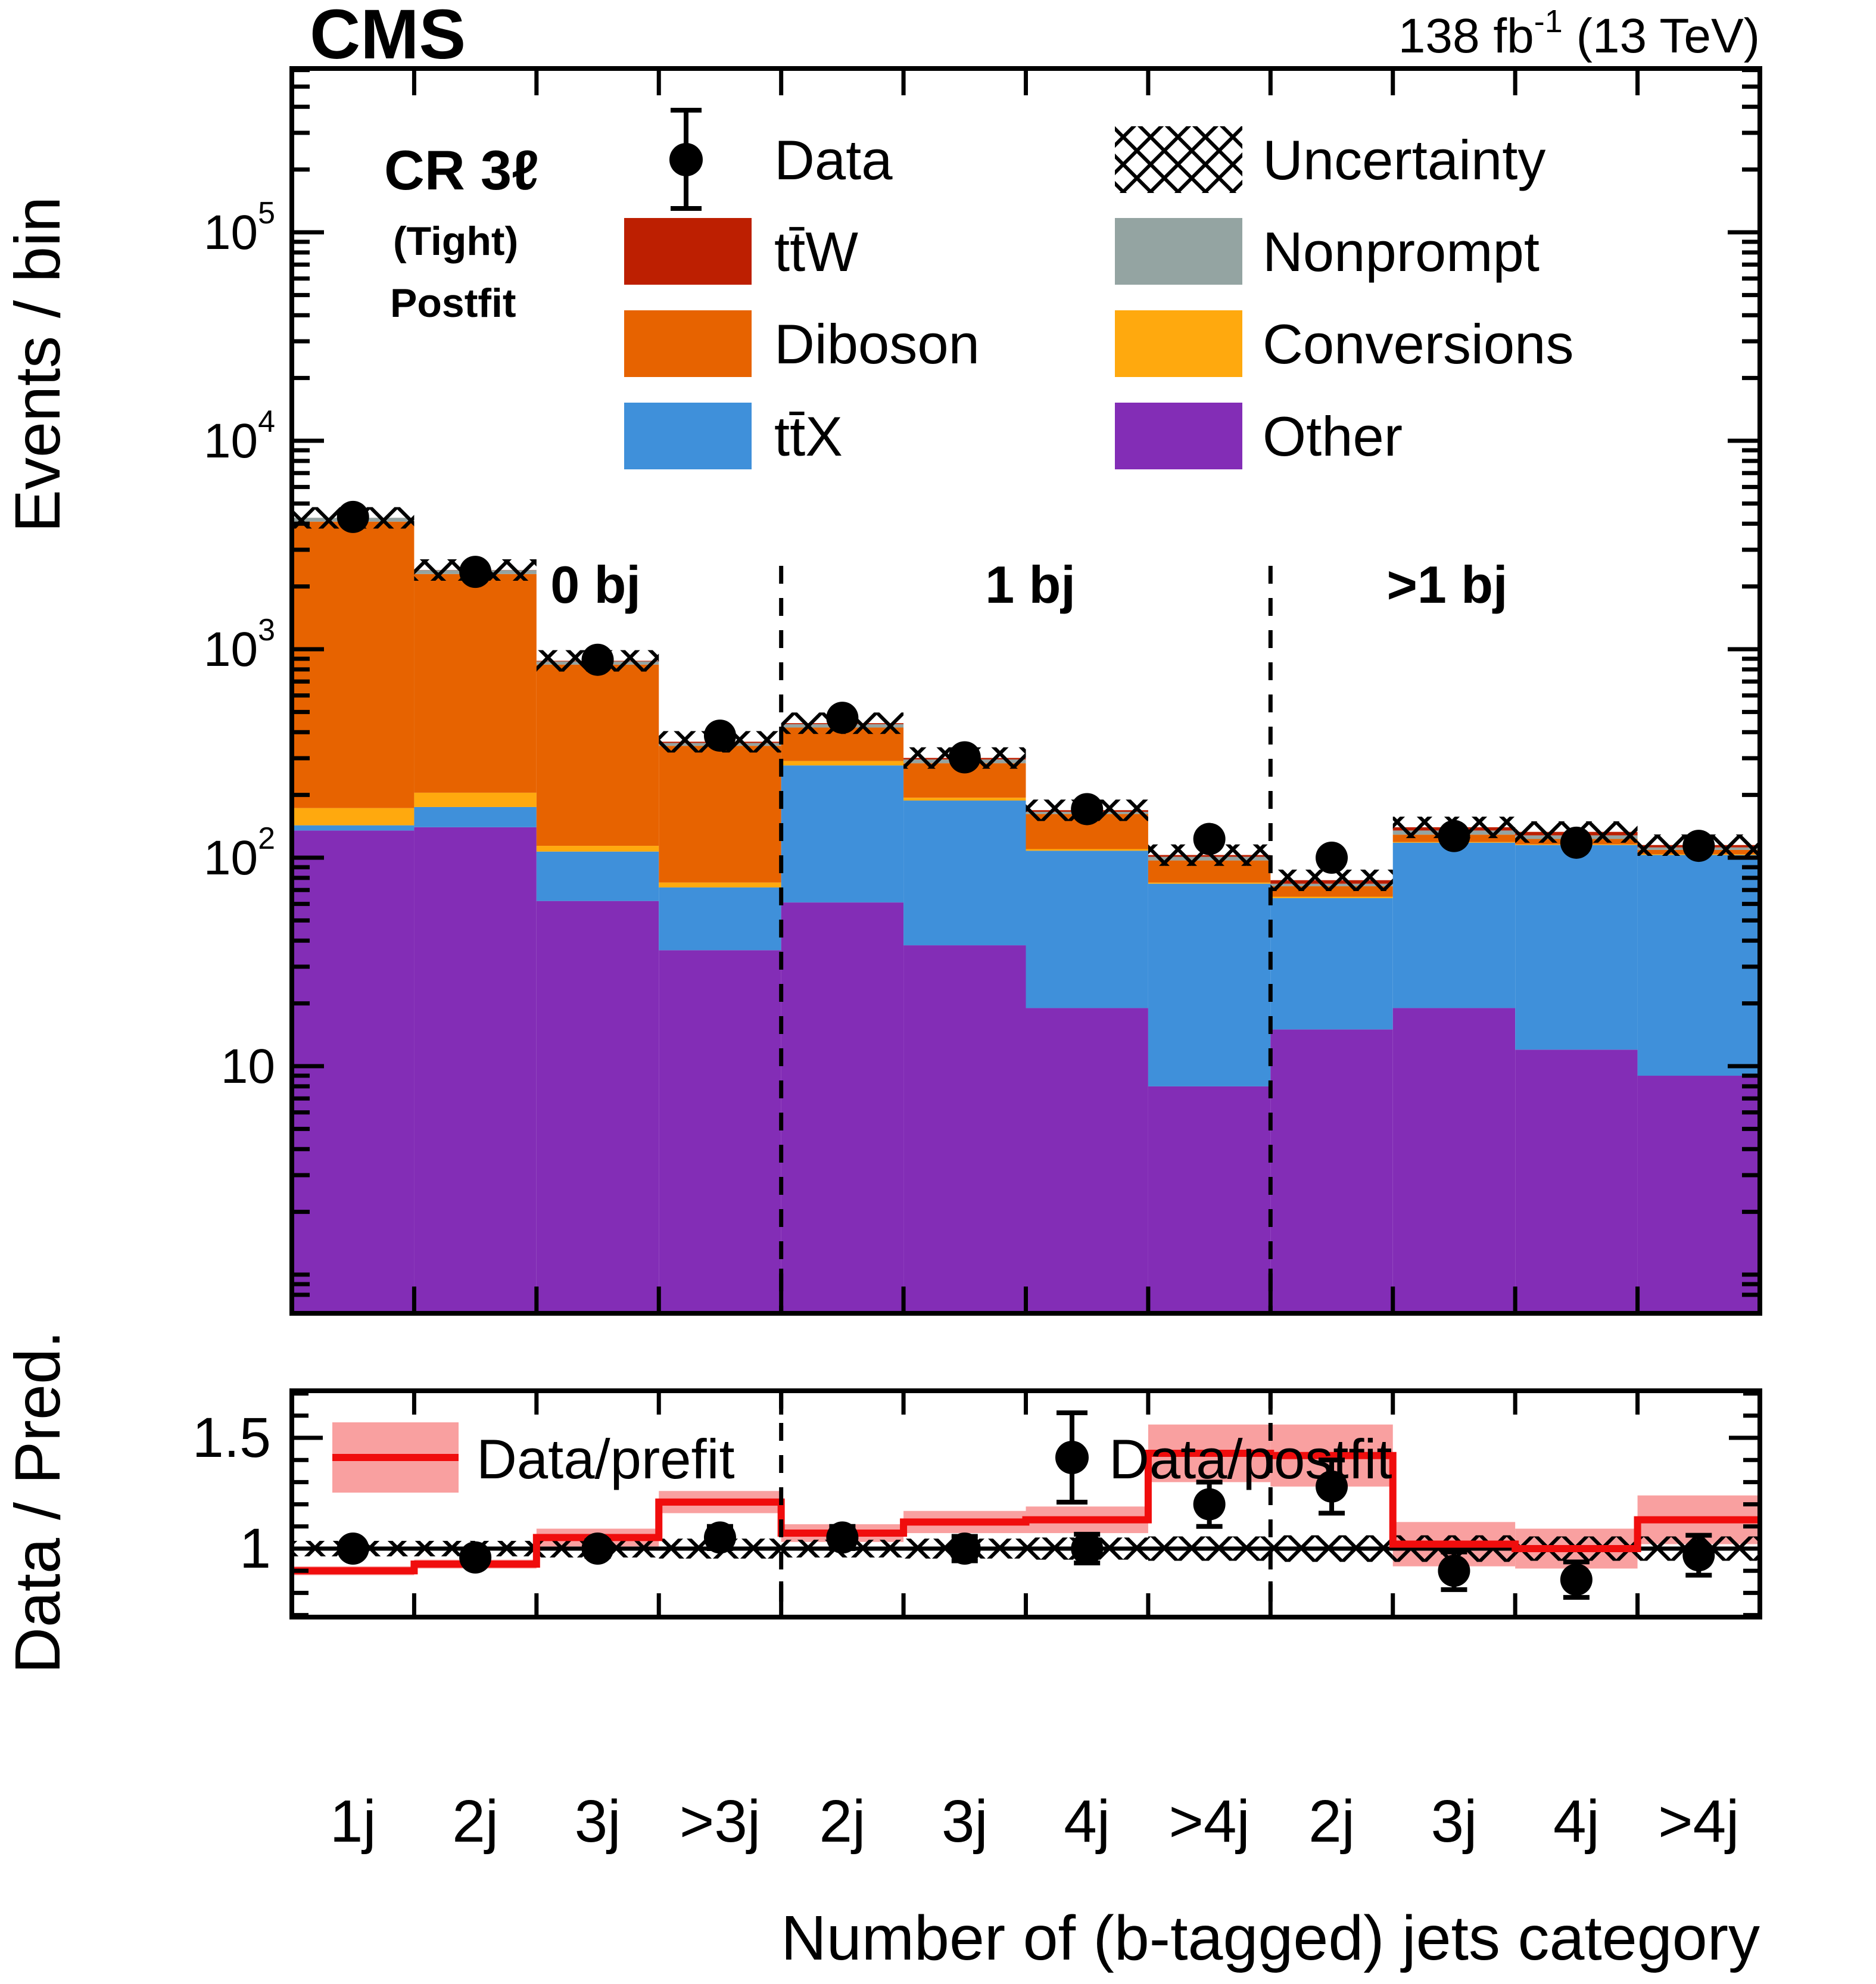  What do you see at coordinates (353, 1071) in the screenshot?
I see `stack-segment-Other-bin0` at bounding box center [353, 1071].